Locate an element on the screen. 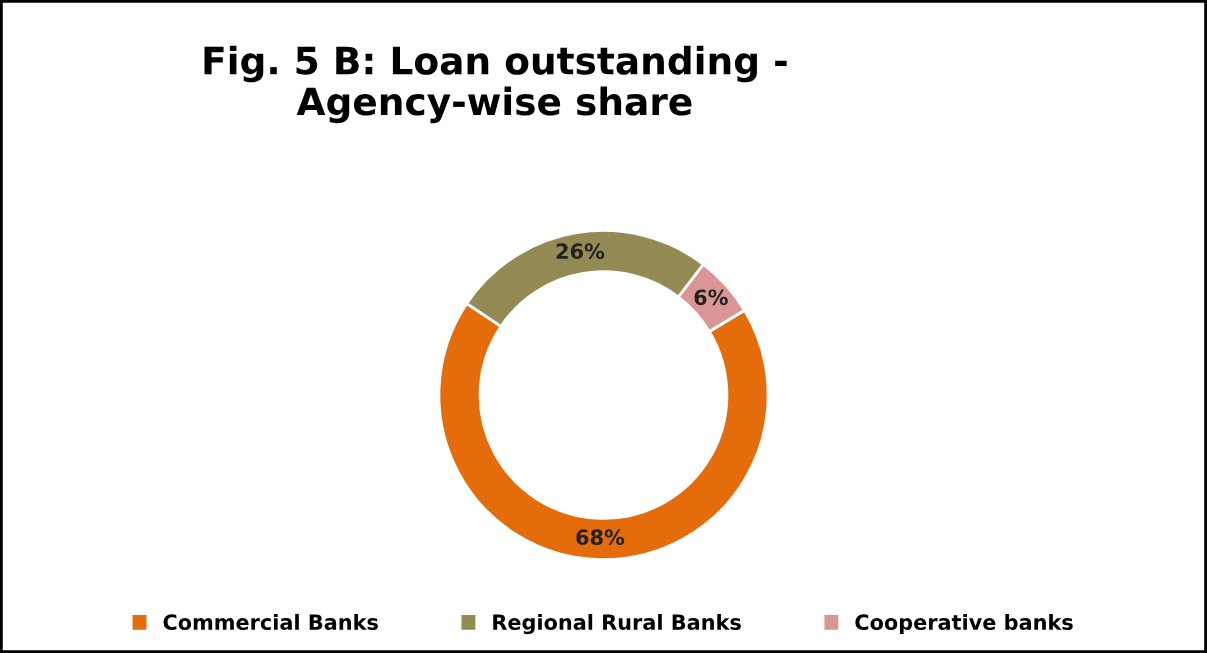 This screenshot has width=1207, height=653. data-label: 68% is located at coordinates (600, 537).